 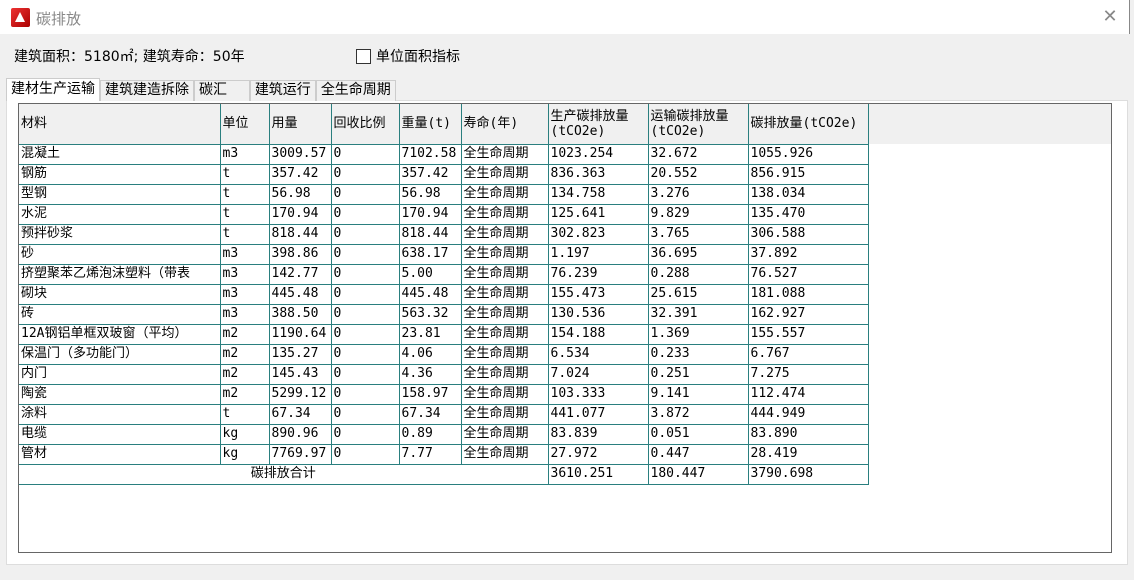 What do you see at coordinates (244, 454) in the screenshot?
I see `table-cell: kg` at bounding box center [244, 454].